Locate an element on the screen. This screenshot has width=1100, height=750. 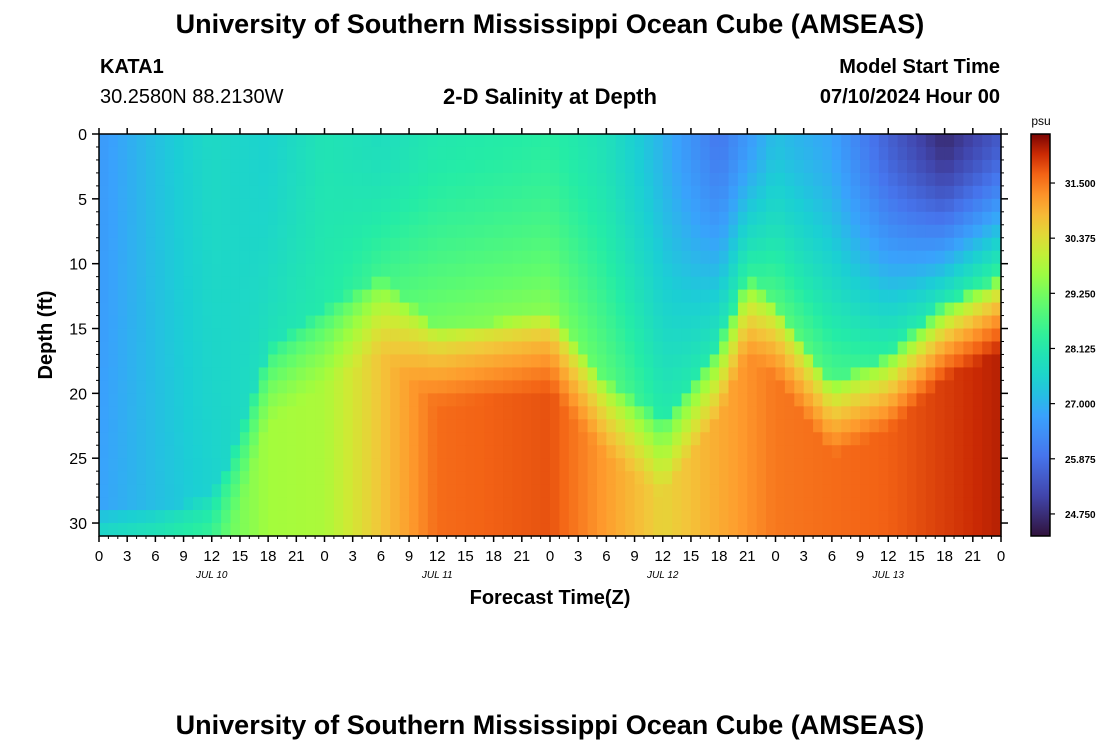
x-tick-label: 18 is located at coordinates (493, 556).